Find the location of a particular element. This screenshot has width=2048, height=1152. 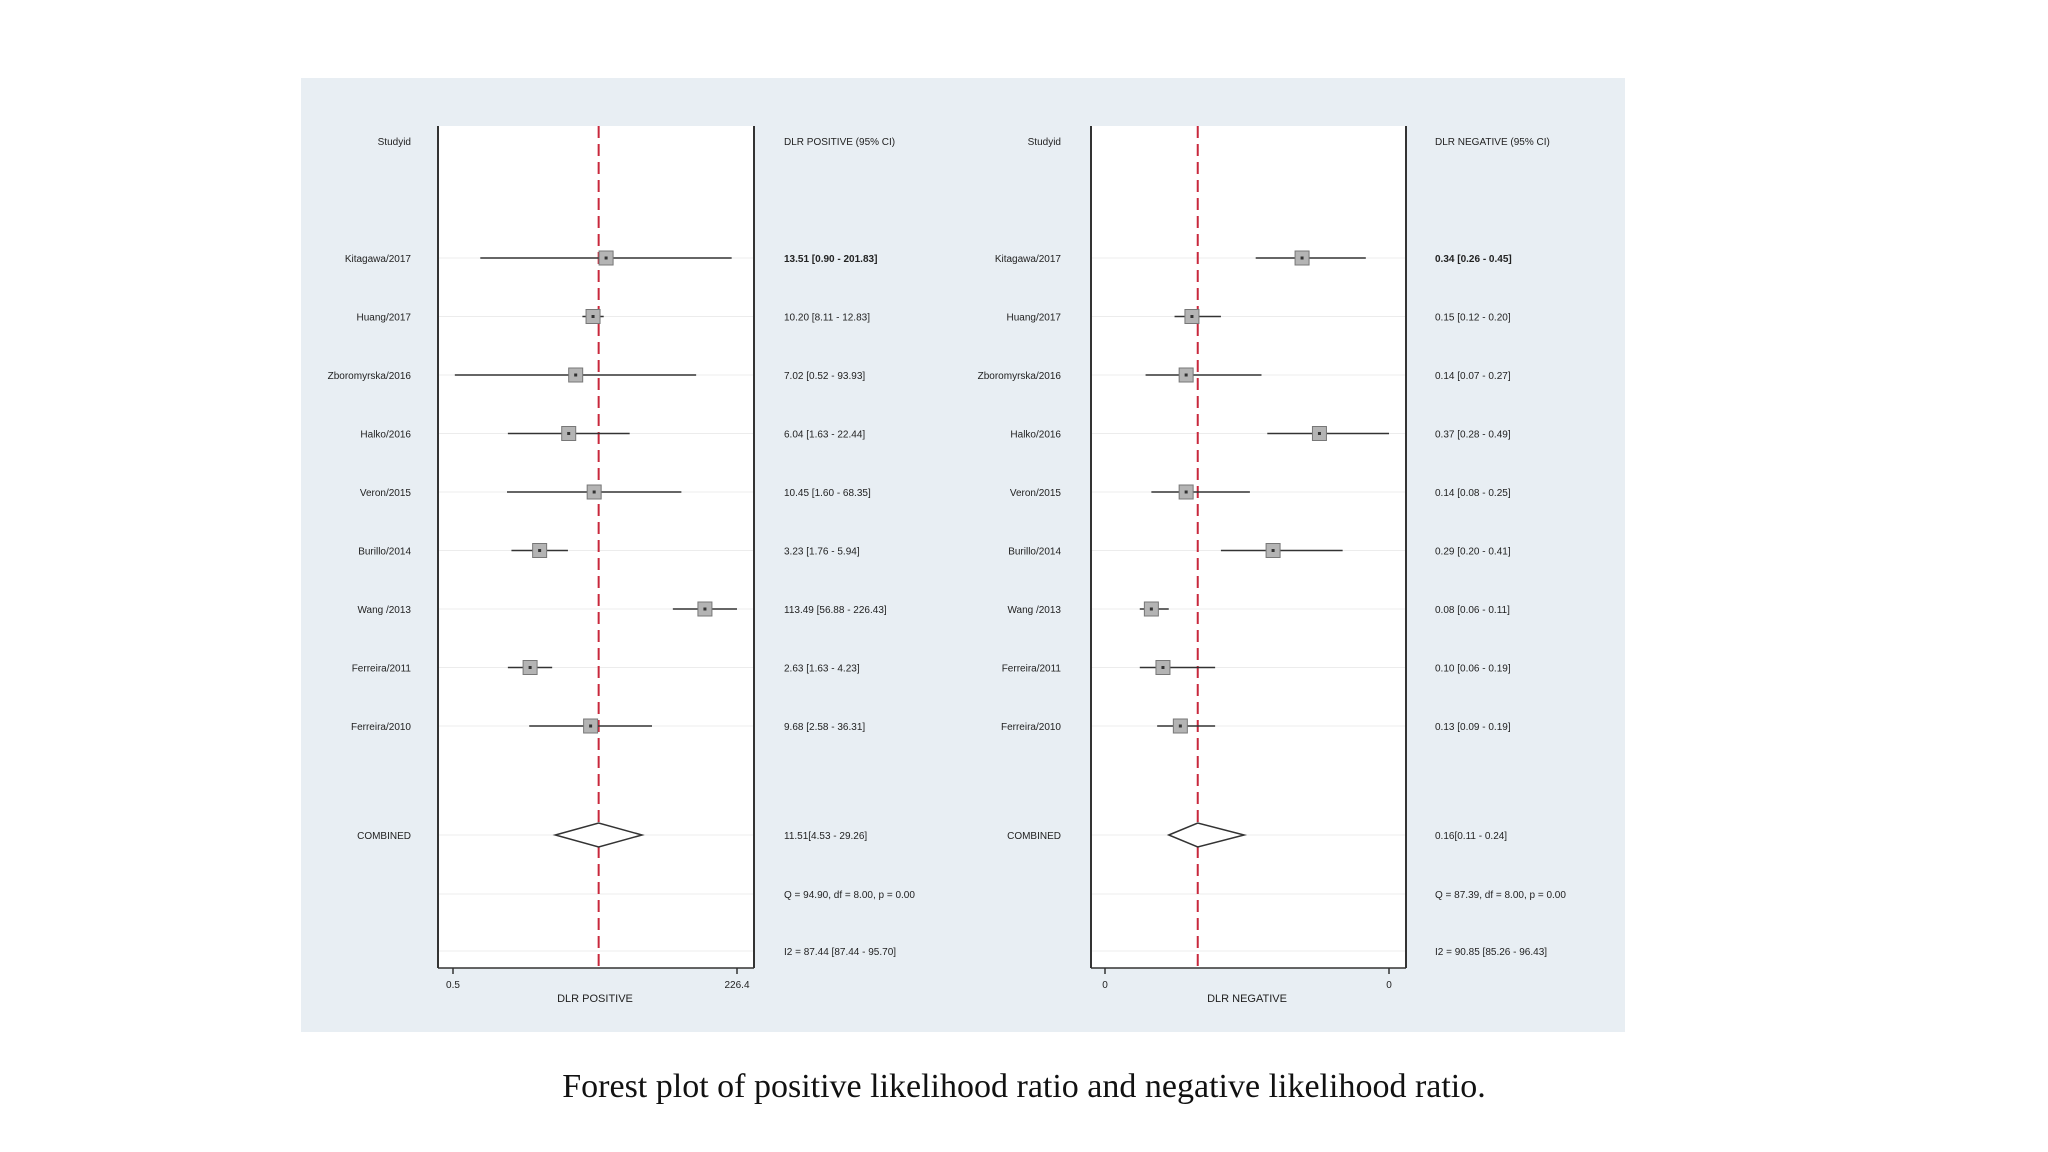

negative-estimate-label: 0.08 [0.06 - 0.11] is located at coordinates (1472, 610).